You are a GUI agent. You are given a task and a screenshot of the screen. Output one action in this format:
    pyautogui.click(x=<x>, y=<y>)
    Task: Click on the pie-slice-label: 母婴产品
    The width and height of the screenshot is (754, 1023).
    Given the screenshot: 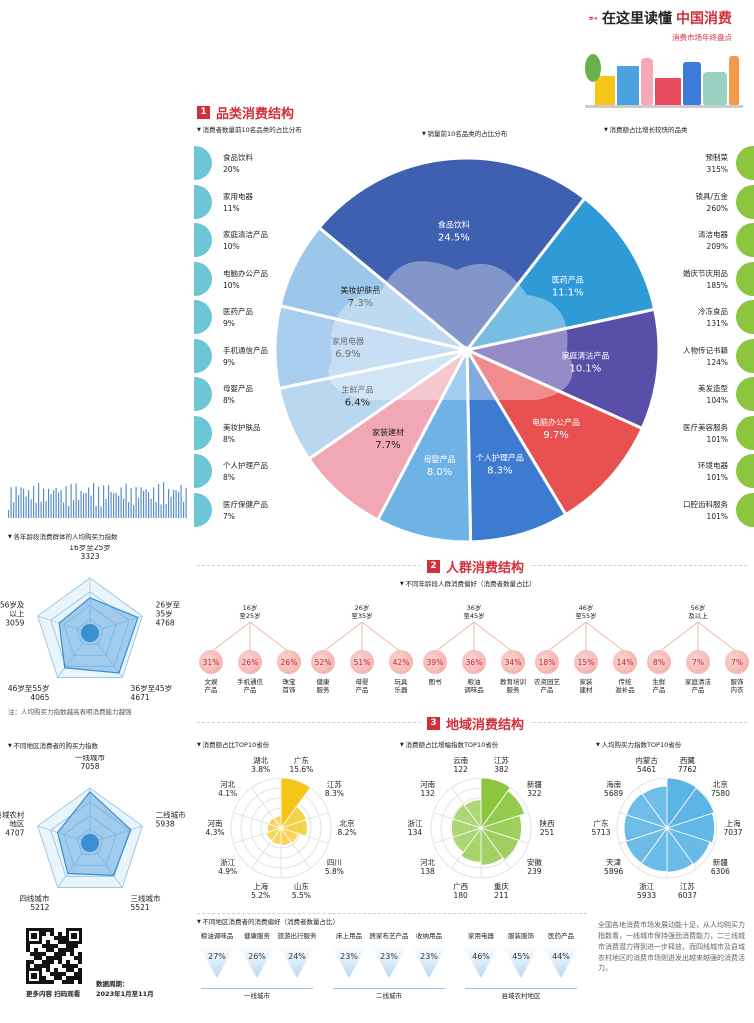 What is the action you would take?
    pyautogui.click(x=440, y=459)
    